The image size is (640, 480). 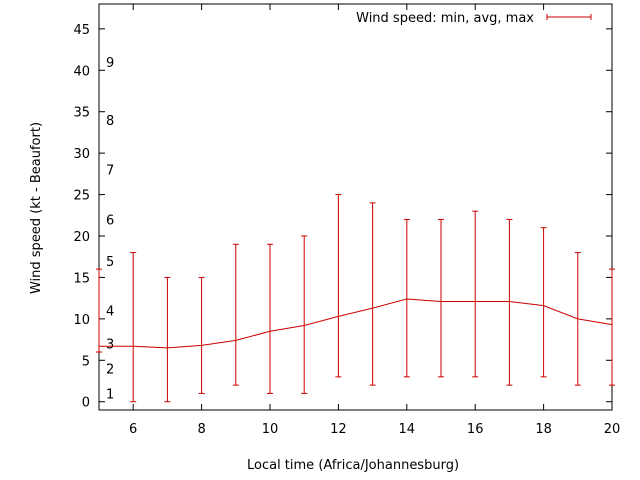 What do you see at coordinates (133, 429) in the screenshot?
I see `x-tick-label: 6` at bounding box center [133, 429].